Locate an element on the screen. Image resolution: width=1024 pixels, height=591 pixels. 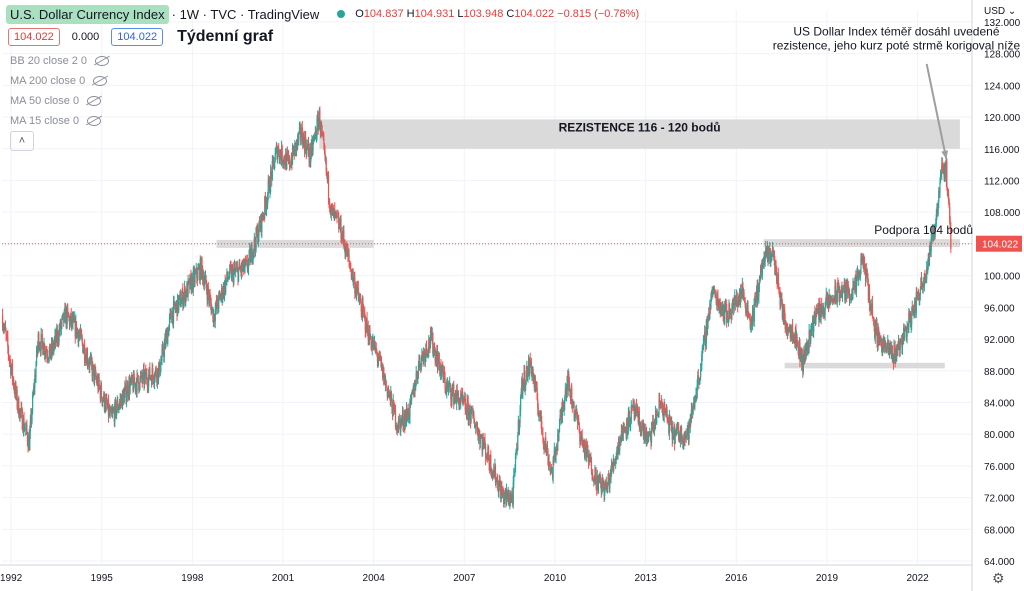
settings-gear-icon: ⚙ is located at coordinates (998, 578).